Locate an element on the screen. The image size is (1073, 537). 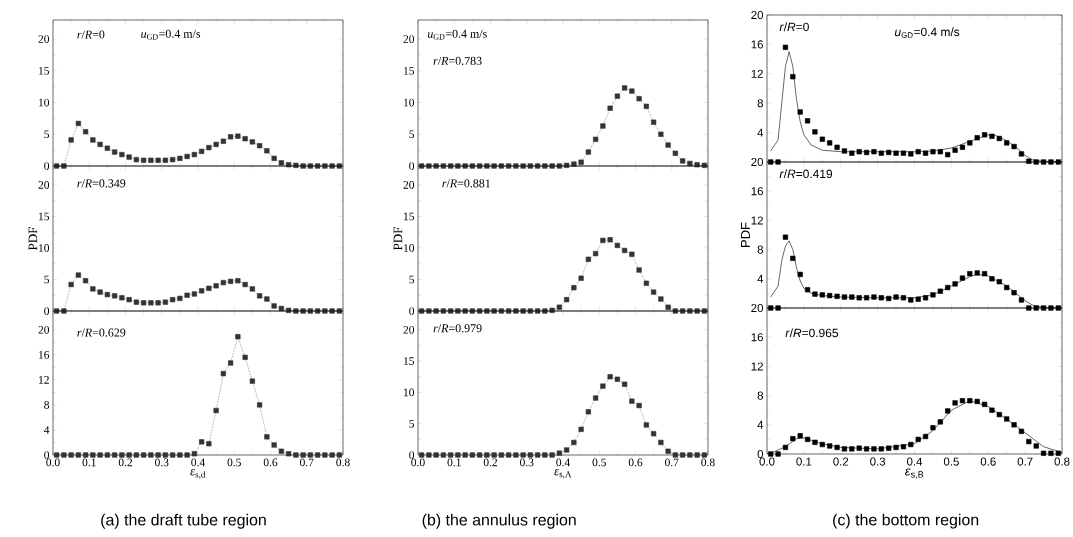
annotation: r/R=0.629 is located at coordinates (101, 332).